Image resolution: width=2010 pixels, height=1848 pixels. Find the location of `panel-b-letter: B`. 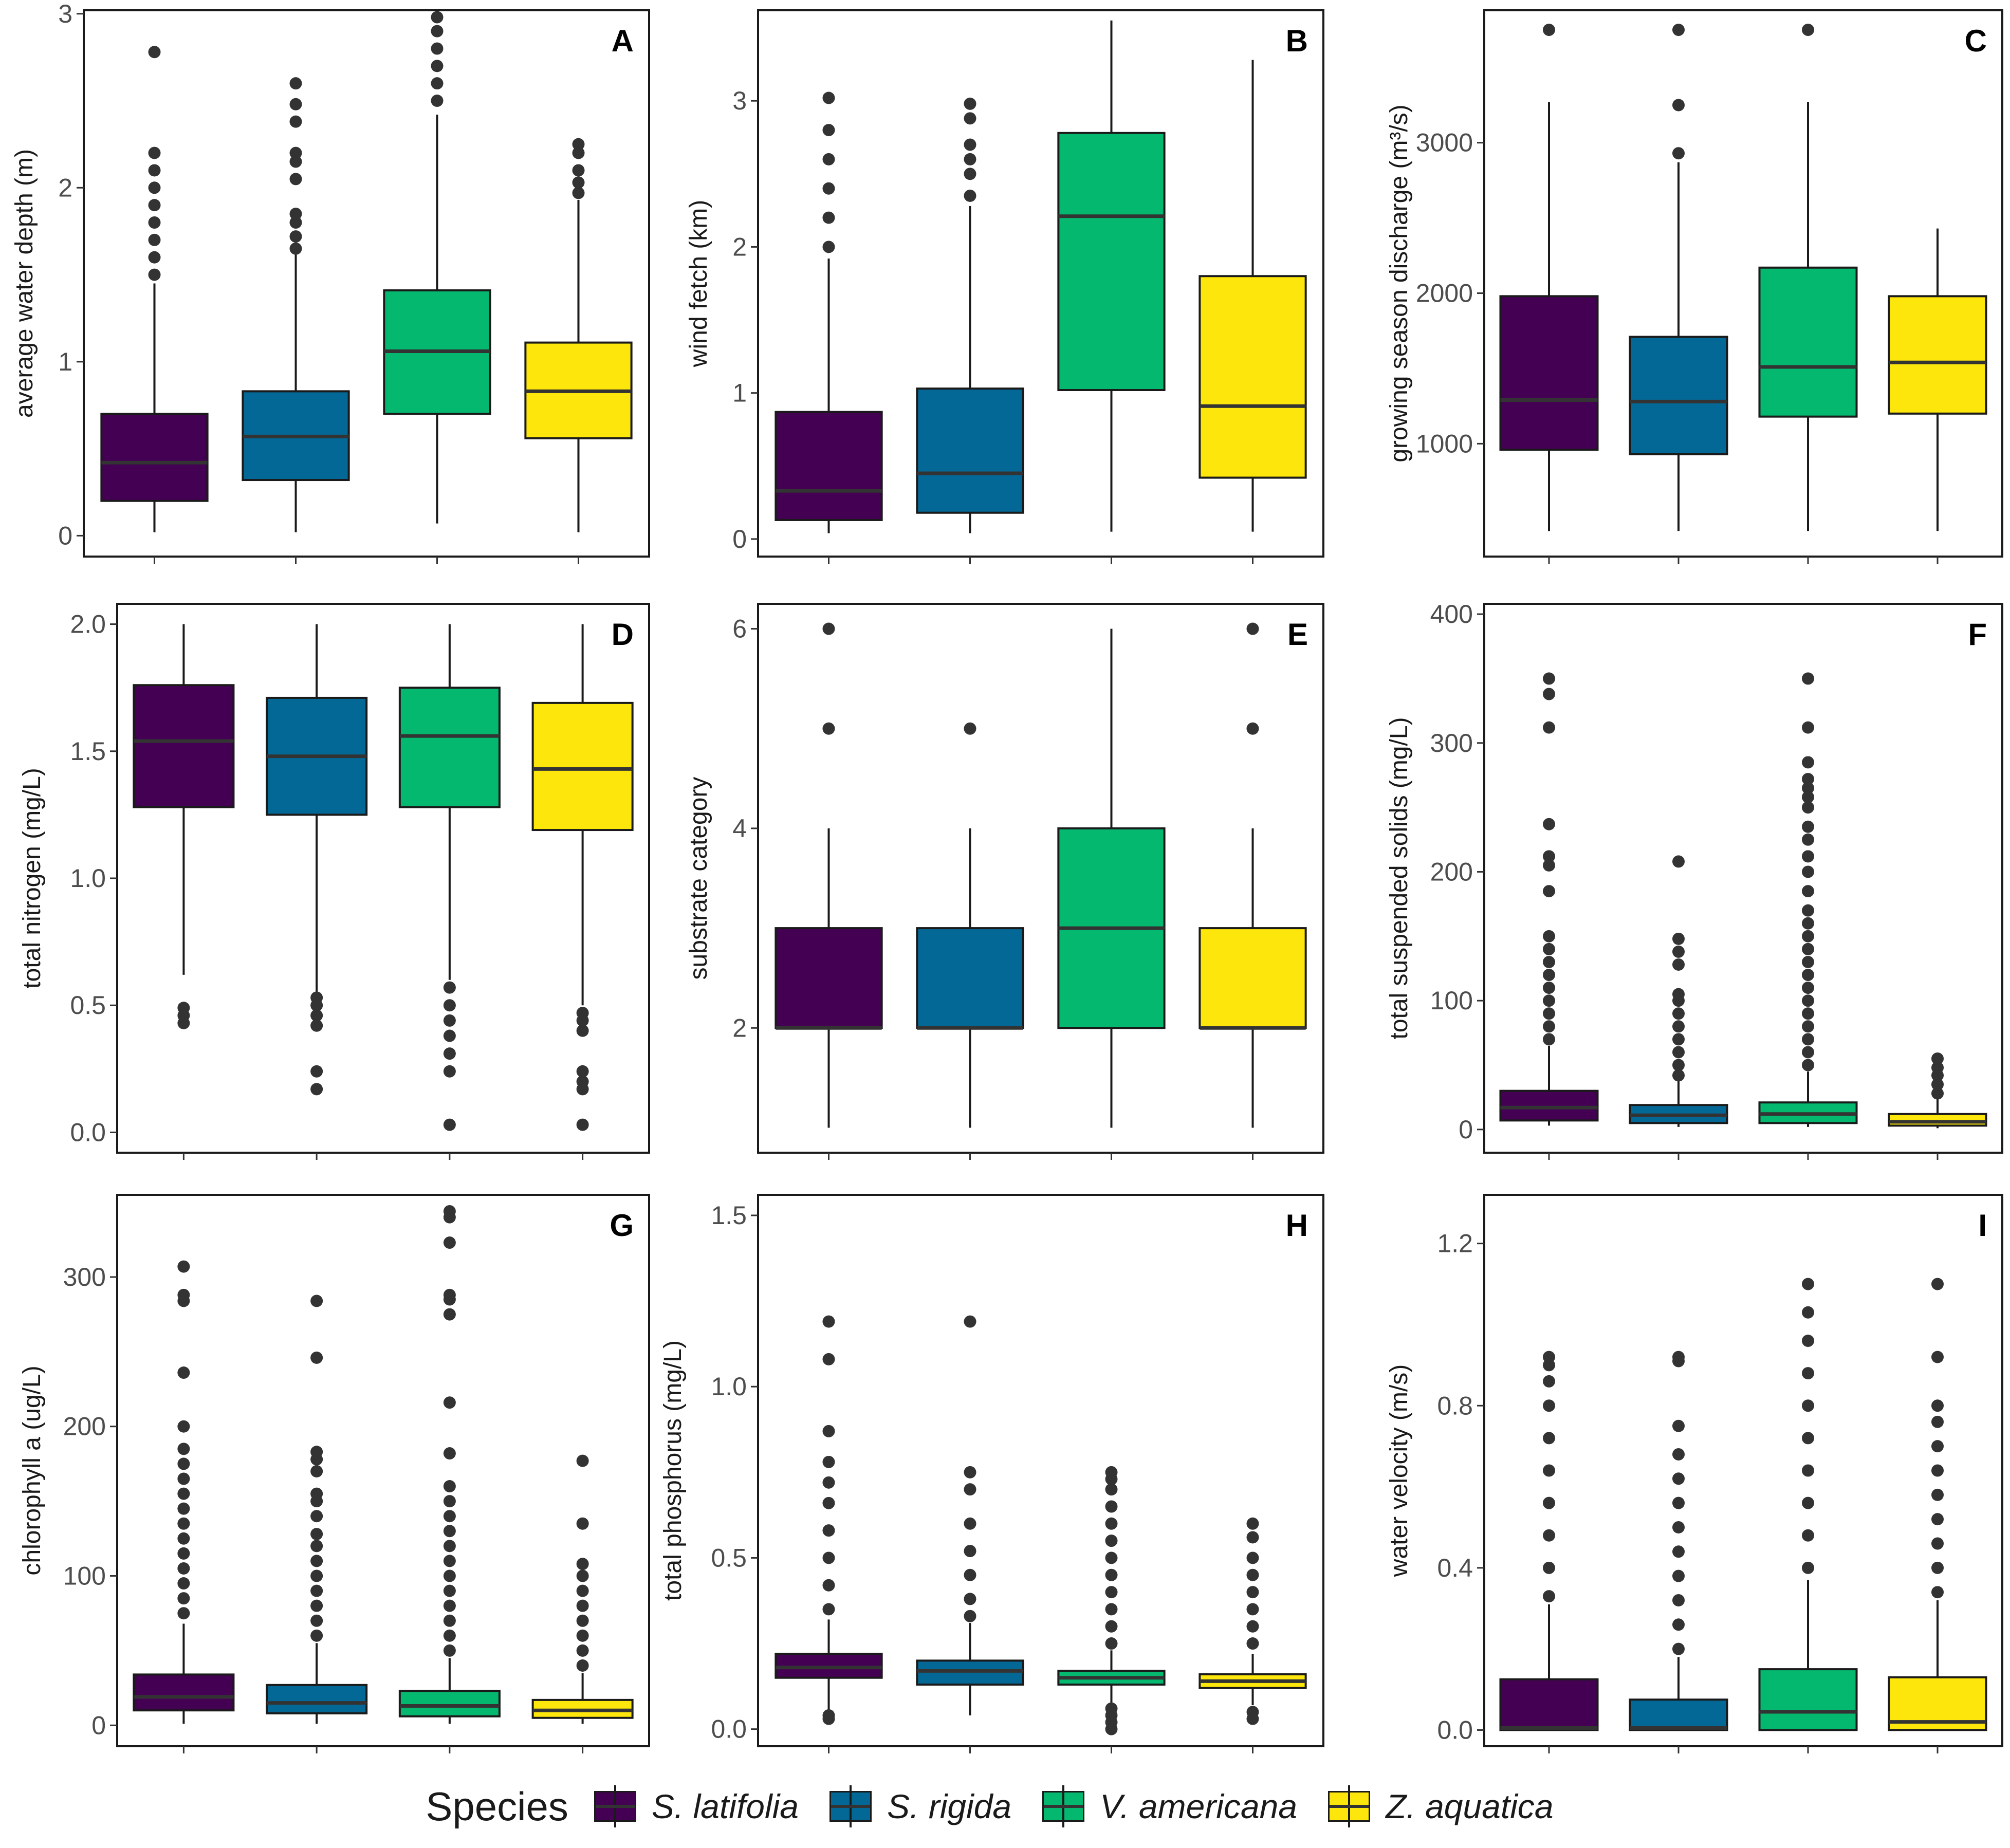

panel-b-letter: B is located at coordinates (1297, 41).